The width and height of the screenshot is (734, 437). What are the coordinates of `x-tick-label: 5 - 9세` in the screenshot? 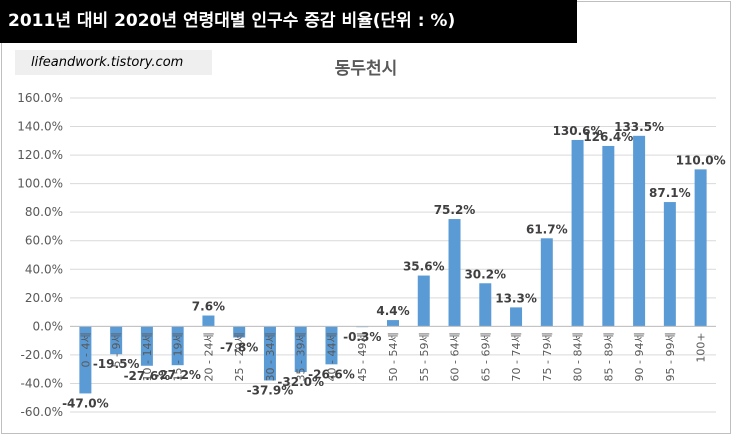 It's located at (116, 349).